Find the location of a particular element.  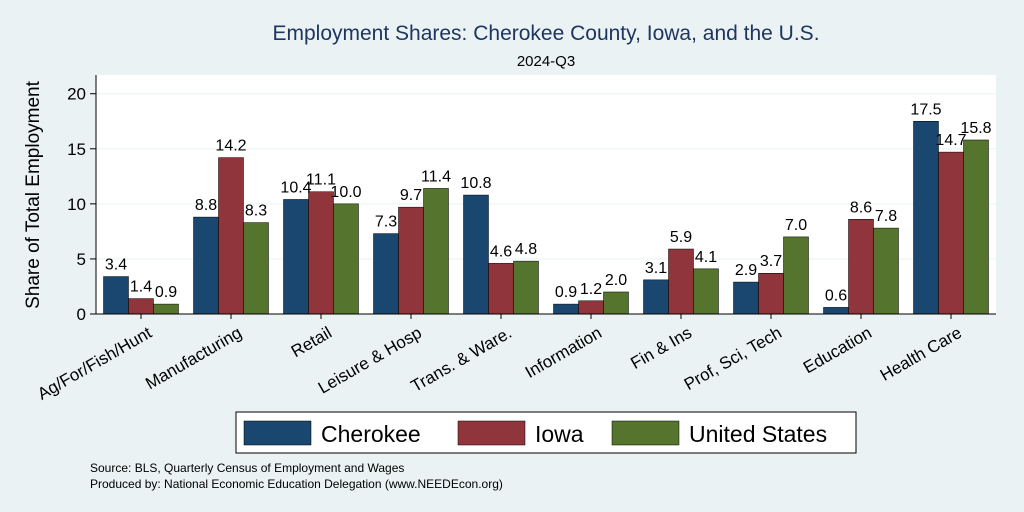

x-tick-label: Ag/For/Fish/Hunt is located at coordinates (94, 363).